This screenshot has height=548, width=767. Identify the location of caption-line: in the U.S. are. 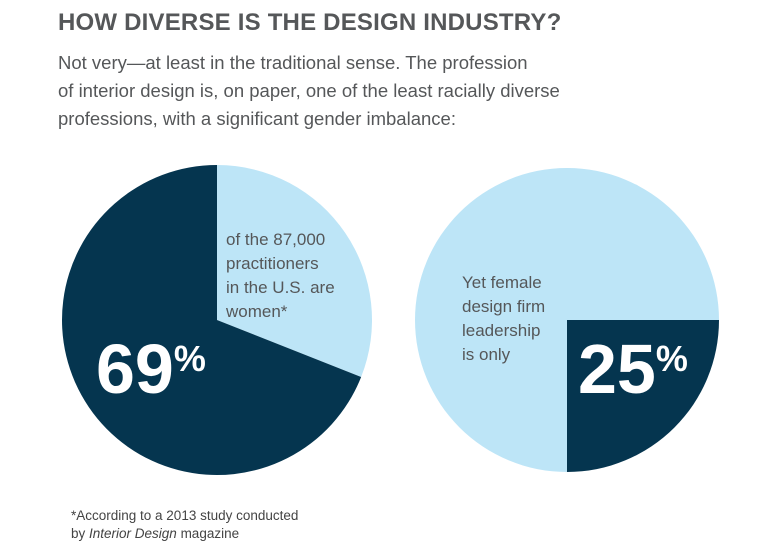
(280, 287).